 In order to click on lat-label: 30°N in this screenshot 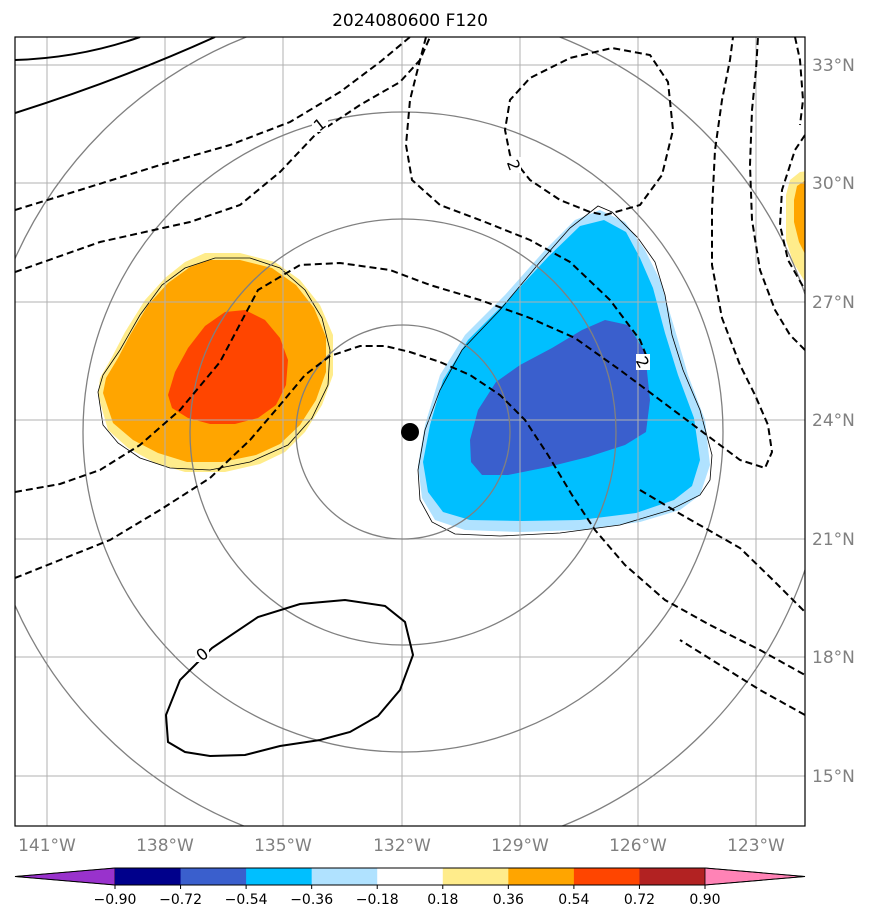, I will do `click(833, 184)`.